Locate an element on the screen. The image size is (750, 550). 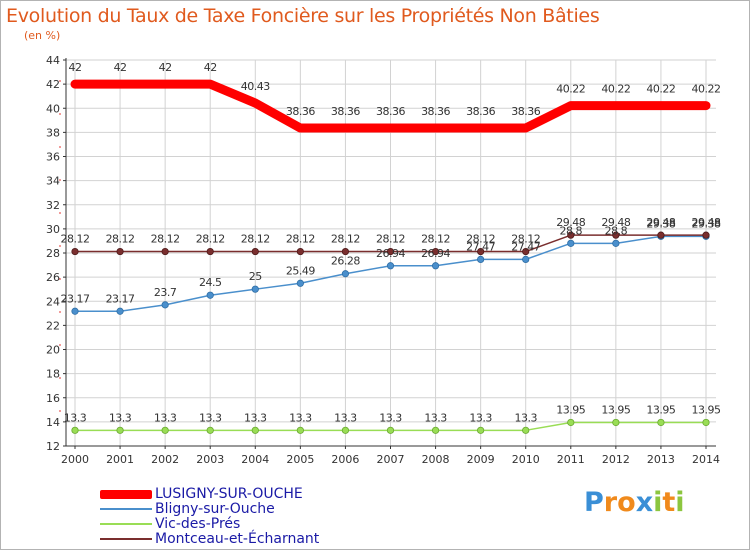
y-tick-label: 44 is located at coordinates (53, 60).